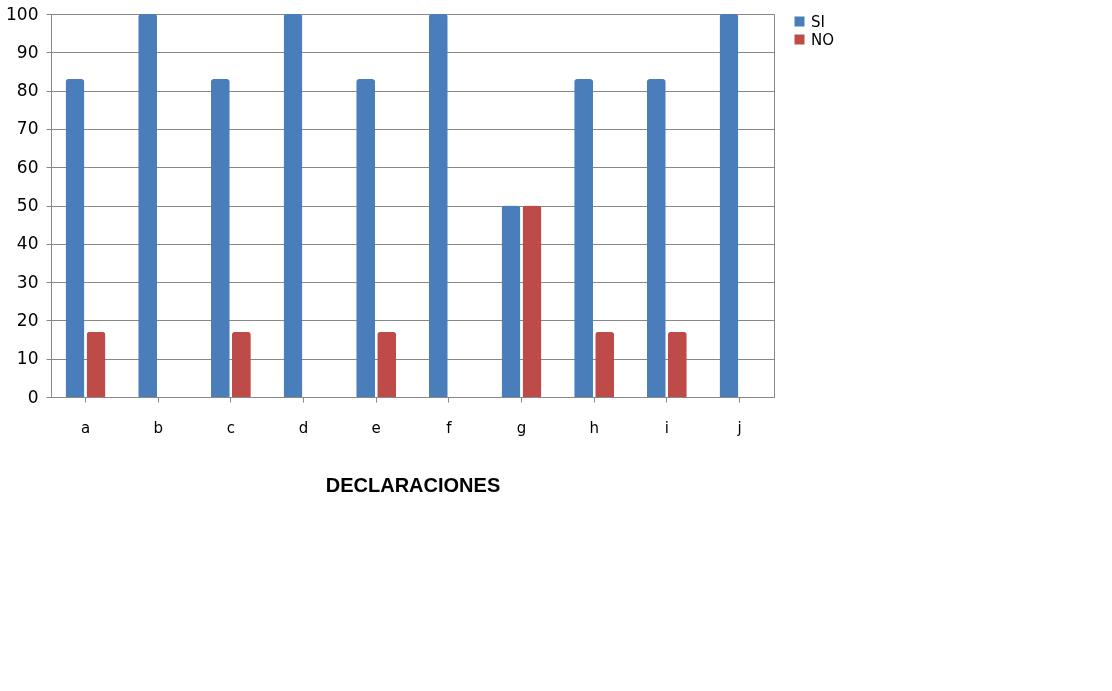 The image size is (1112, 691). Describe the element at coordinates (449, 427) in the screenshot. I see `x-tick-label: f` at that location.